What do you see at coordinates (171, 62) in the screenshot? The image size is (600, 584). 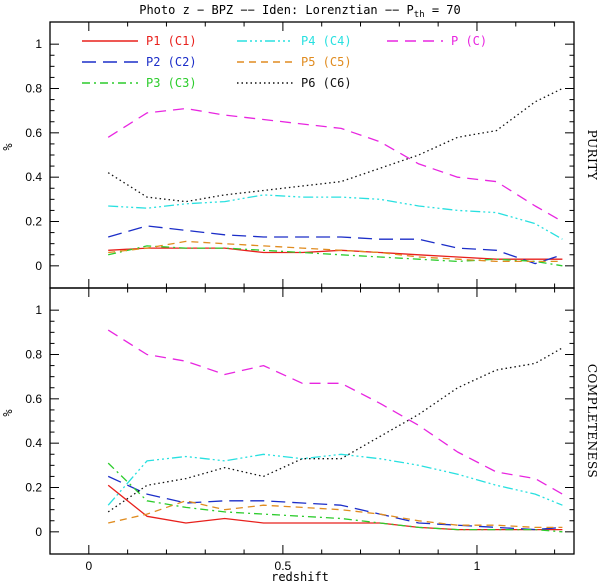 I see `legend-label-p2-c2: P2 (C2)` at bounding box center [171, 62].